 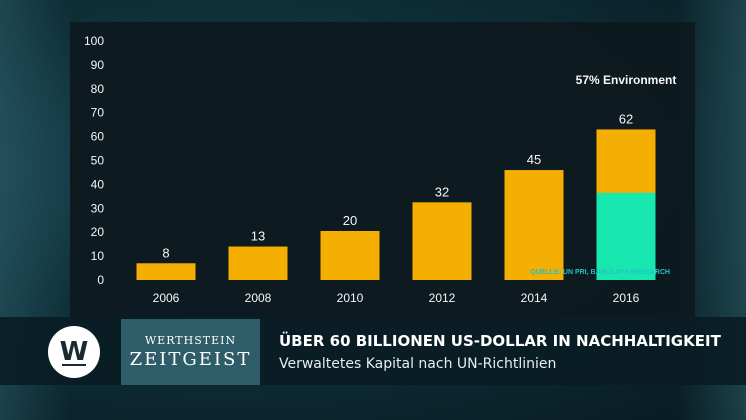 What do you see at coordinates (98, 256) in the screenshot?
I see `y-tick-label: 10` at bounding box center [98, 256].